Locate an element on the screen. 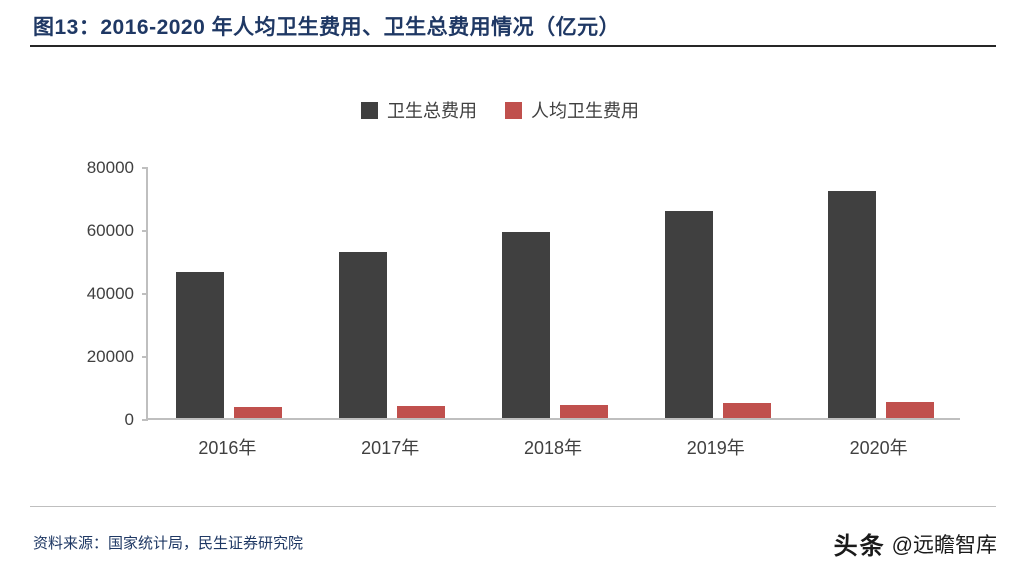  y-axis-label: 20000 is located at coordinates (110, 356).